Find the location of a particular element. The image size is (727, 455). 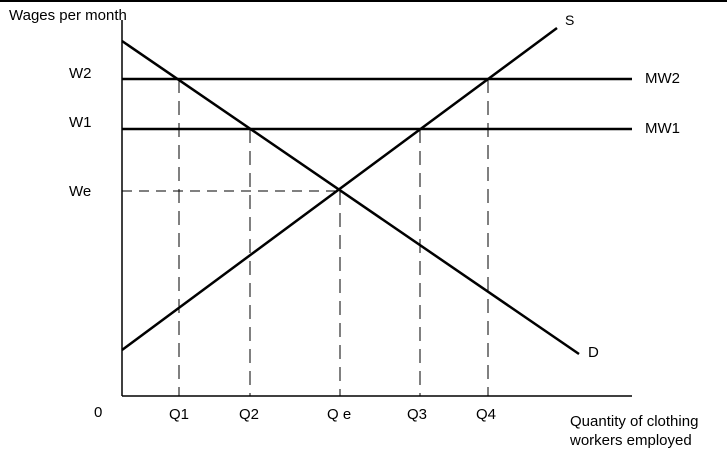

we-label: We is located at coordinates (80, 191).